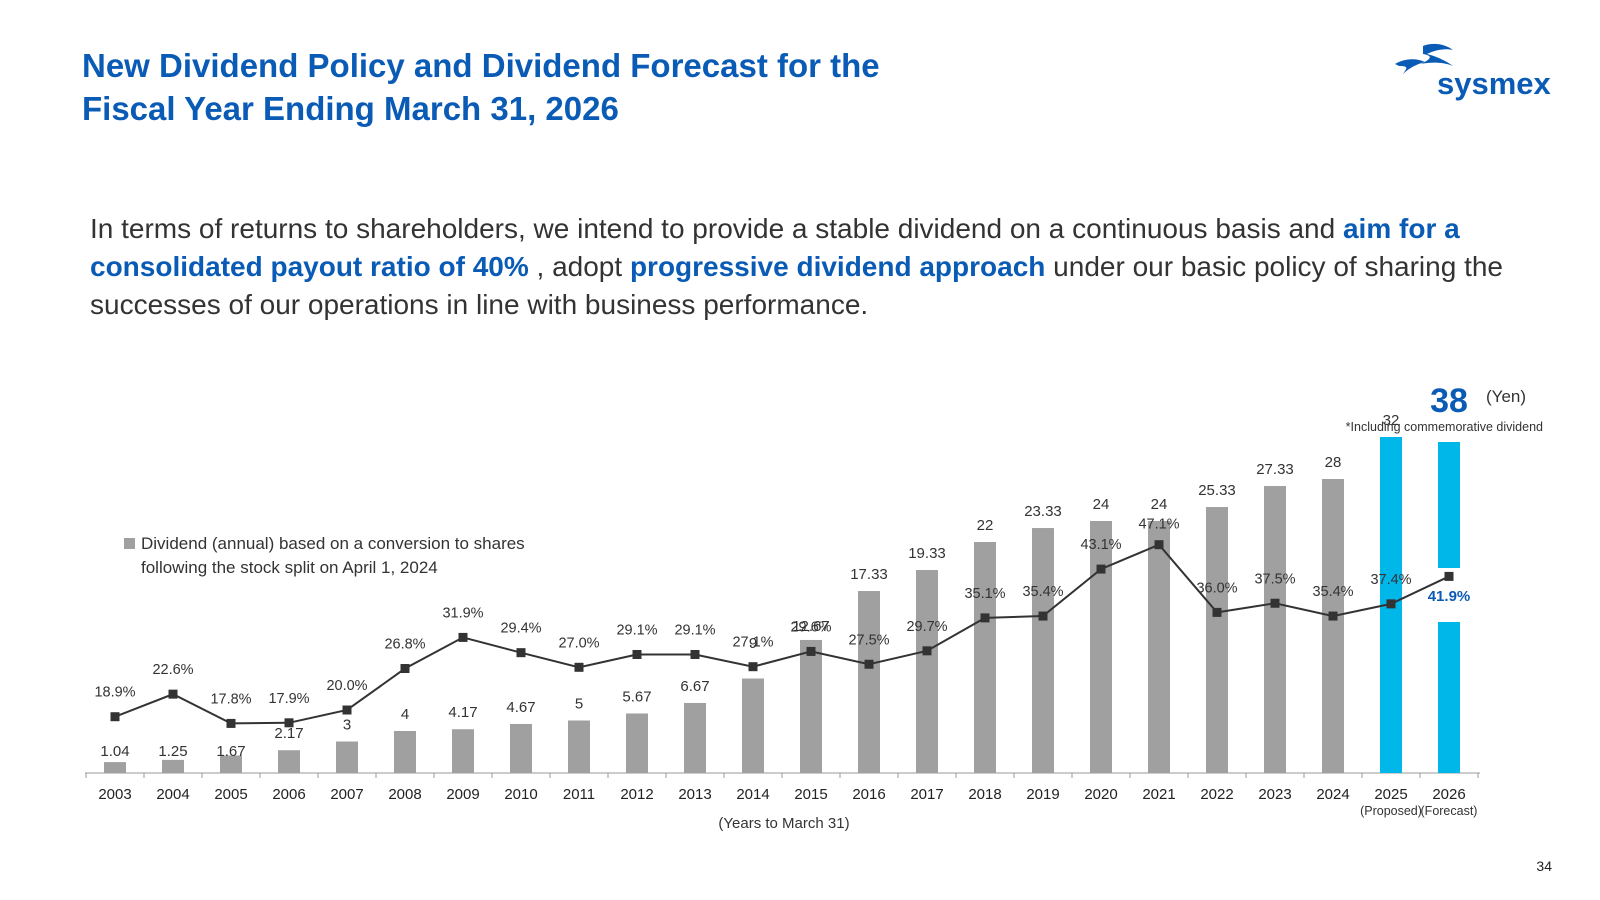 This screenshot has width=1600, height=900. I want to click on bar-value-label-2014: 9, so click(753, 643).